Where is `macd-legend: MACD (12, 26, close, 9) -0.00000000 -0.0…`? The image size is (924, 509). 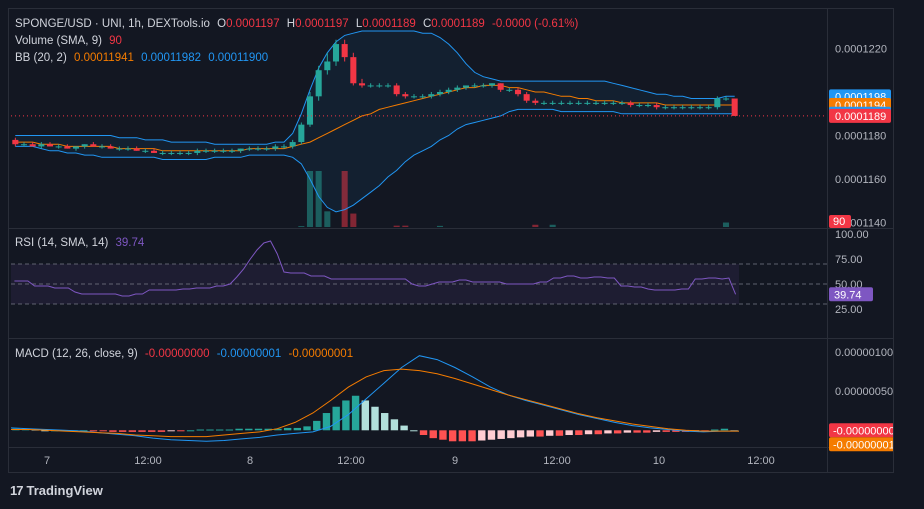 macd-legend: MACD (12, 26, close, 9) -0.00000000 -0.0… is located at coordinates (186, 354).